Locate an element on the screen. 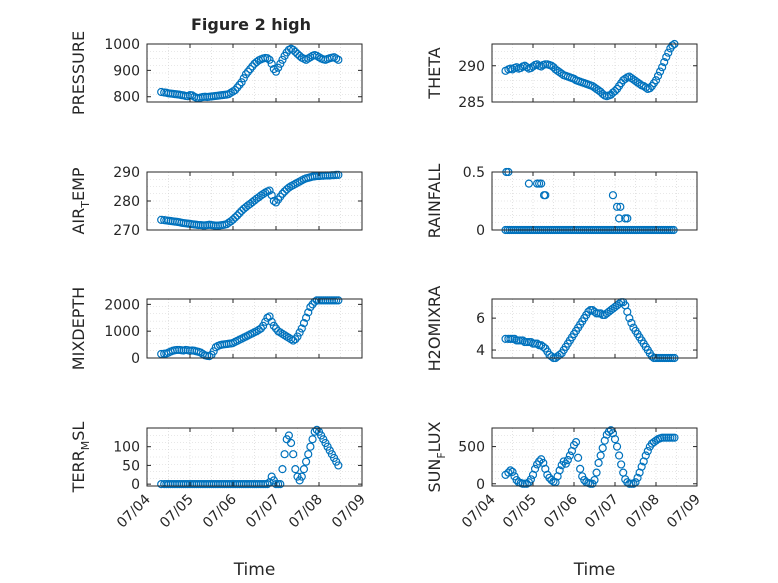 The height and width of the screenshot is (583, 778). y-axis-label: H2OMIXRA is located at coordinates (434, 329).